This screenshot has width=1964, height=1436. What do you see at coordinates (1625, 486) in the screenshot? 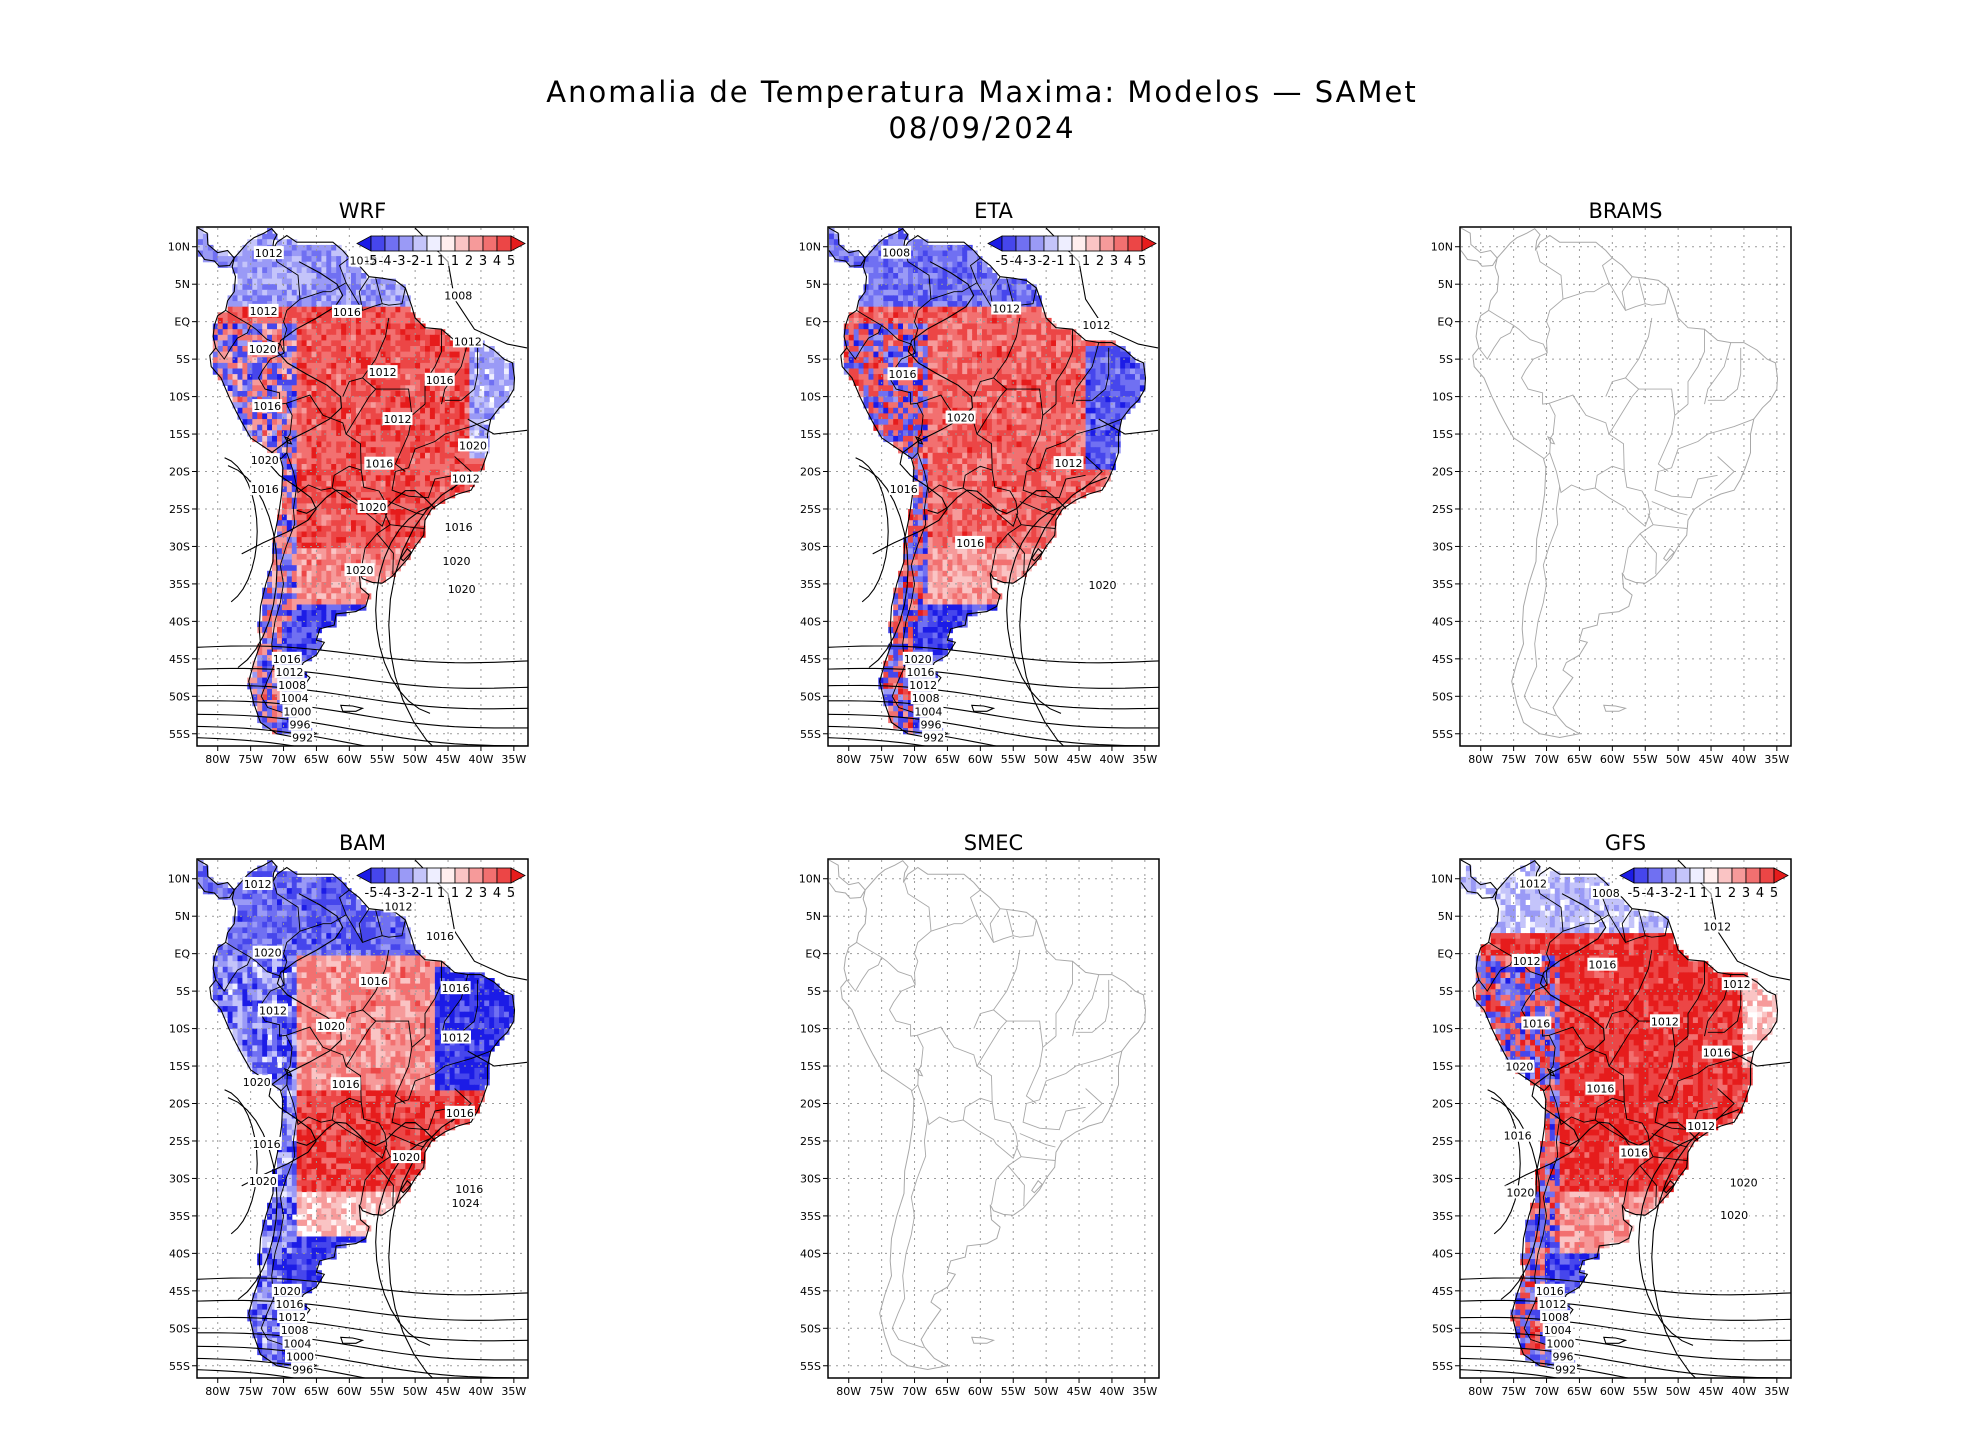
I see `panel-frame` at bounding box center [1625, 486].